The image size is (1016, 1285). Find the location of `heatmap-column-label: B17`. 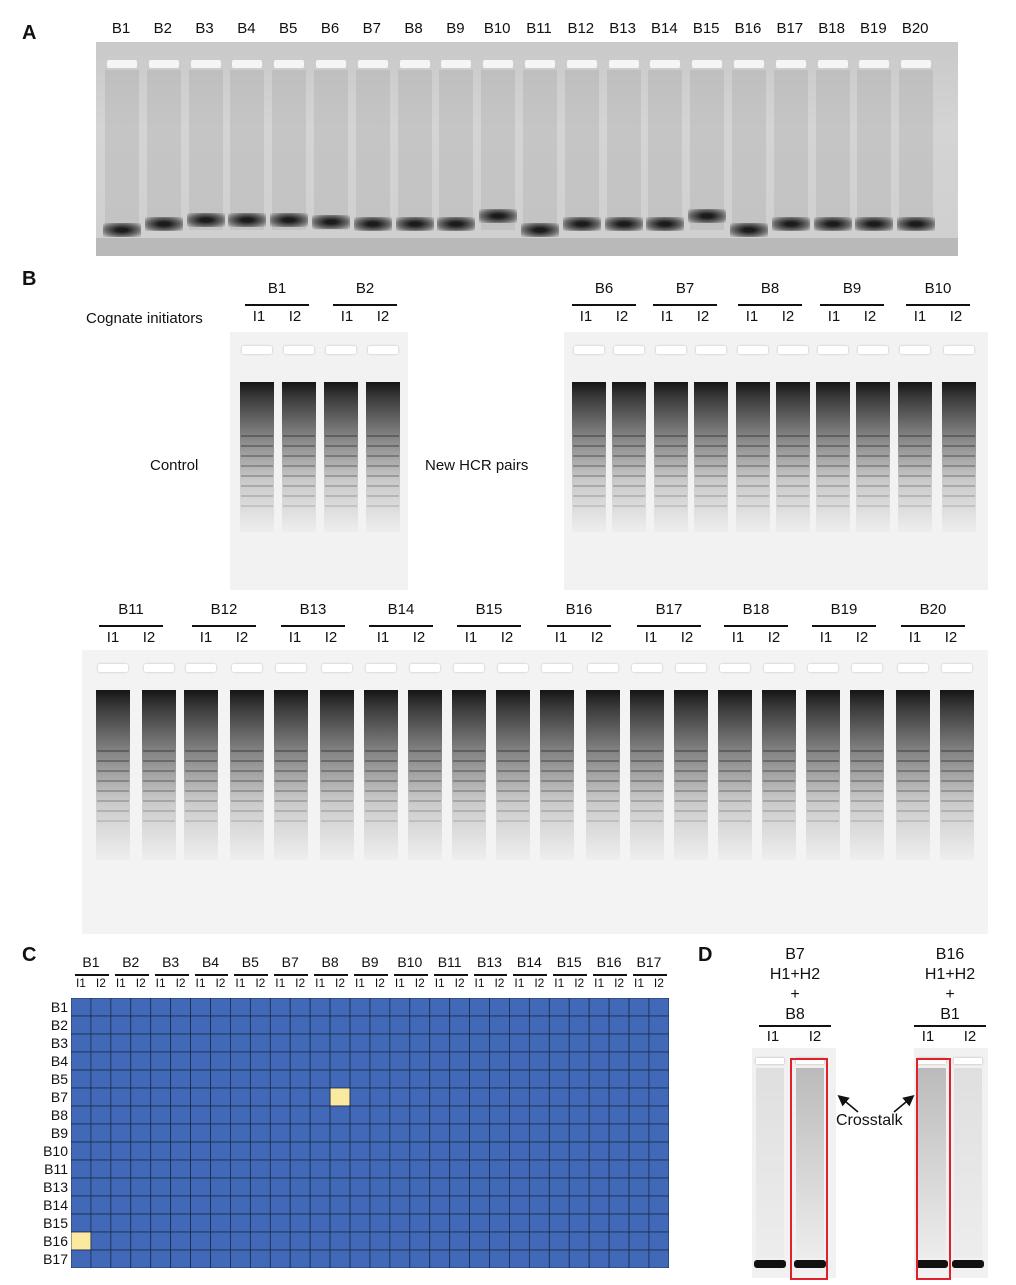

heatmap-column-label: B17 is located at coordinates (649, 962).